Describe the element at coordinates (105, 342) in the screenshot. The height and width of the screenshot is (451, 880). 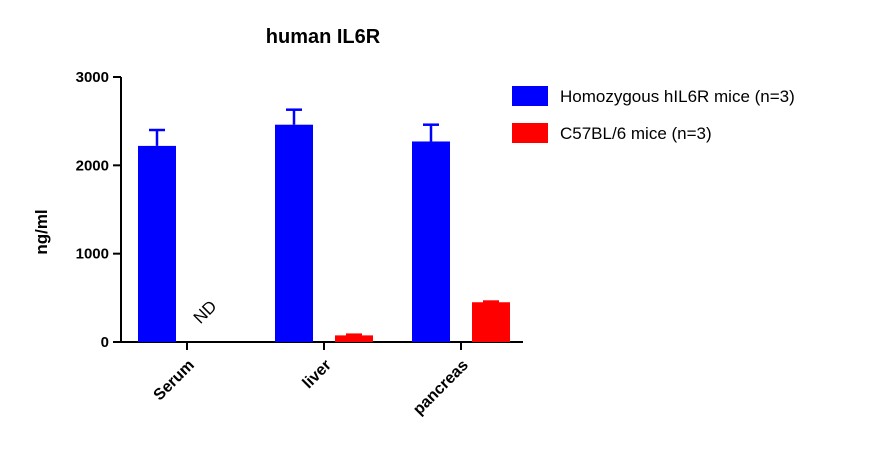
I see `y-tick-label: 0` at that location.